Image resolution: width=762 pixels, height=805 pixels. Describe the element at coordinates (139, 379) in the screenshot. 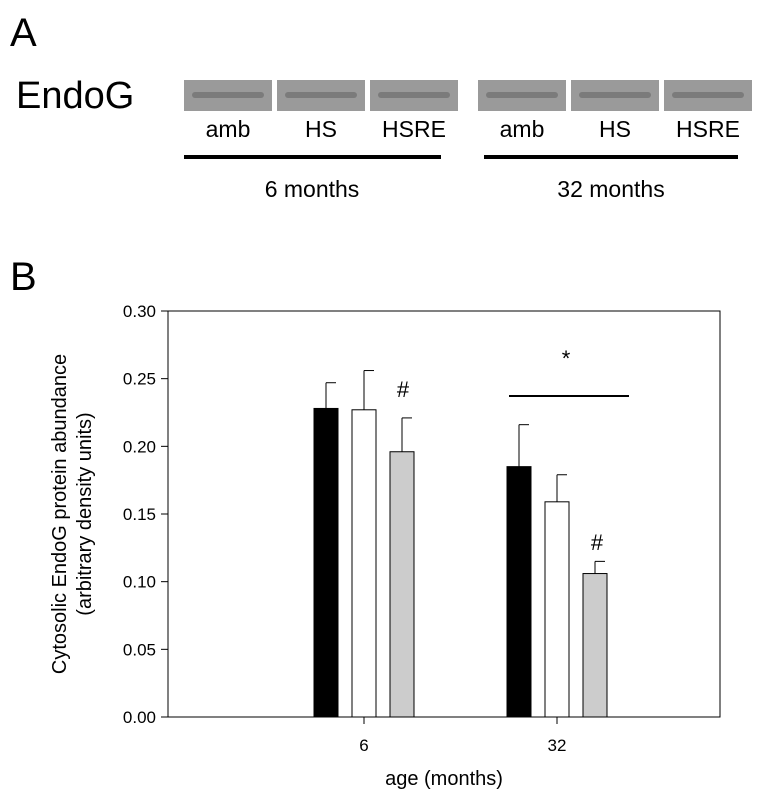

I see `y-tick-label: 0.25` at that location.